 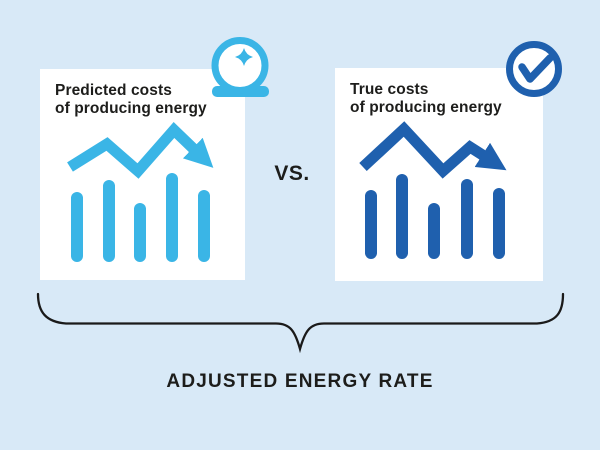 What do you see at coordinates (433, 190) in the screenshot?
I see `true-costs-chart` at bounding box center [433, 190].